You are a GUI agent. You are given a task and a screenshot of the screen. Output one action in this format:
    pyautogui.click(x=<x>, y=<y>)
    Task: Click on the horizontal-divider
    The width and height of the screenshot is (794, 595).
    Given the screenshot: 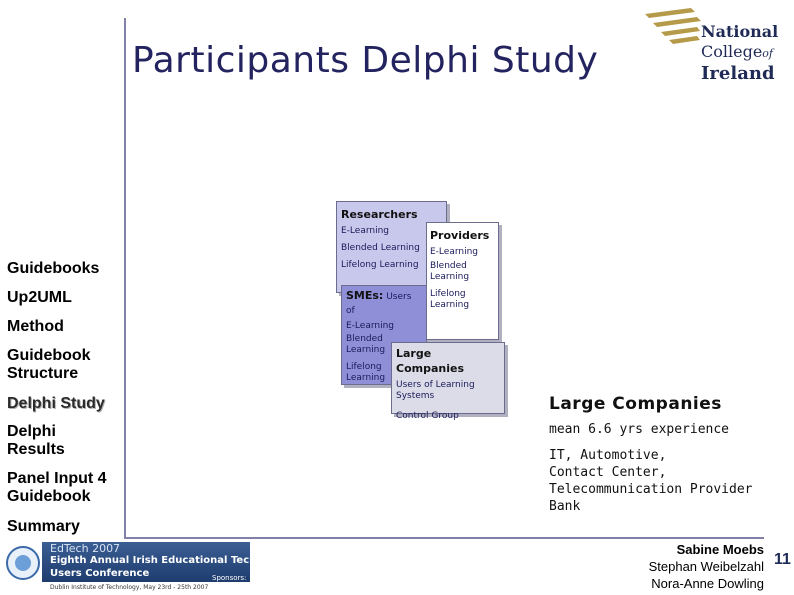 What is the action you would take?
    pyautogui.click(x=444, y=538)
    